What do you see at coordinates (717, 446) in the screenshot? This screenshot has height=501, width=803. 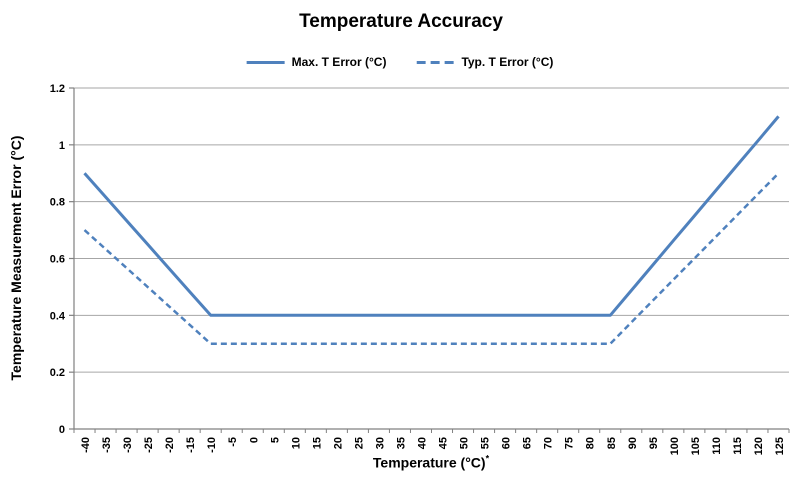 I see `x-tick-label: 110` at bounding box center [717, 446].